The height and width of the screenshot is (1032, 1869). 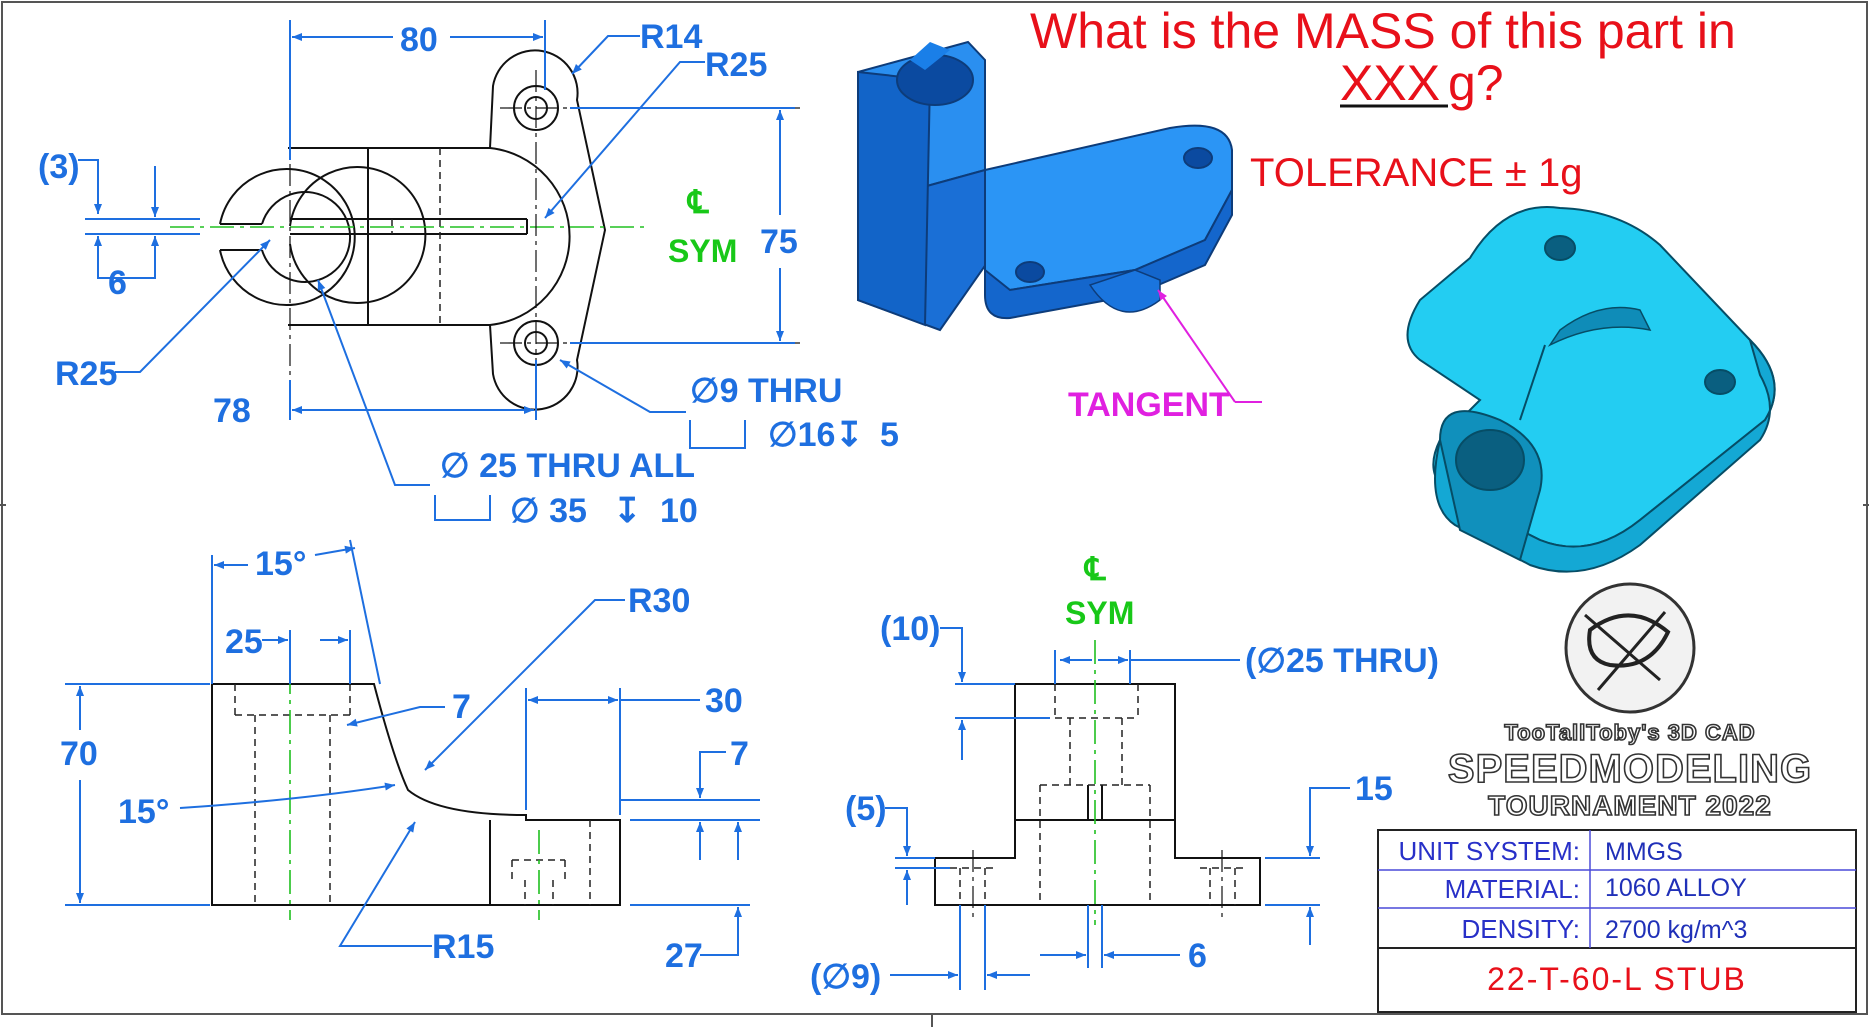 What do you see at coordinates (1617, 979) in the screenshot?
I see `part-number: 22-T-60-L STUB` at bounding box center [1617, 979].